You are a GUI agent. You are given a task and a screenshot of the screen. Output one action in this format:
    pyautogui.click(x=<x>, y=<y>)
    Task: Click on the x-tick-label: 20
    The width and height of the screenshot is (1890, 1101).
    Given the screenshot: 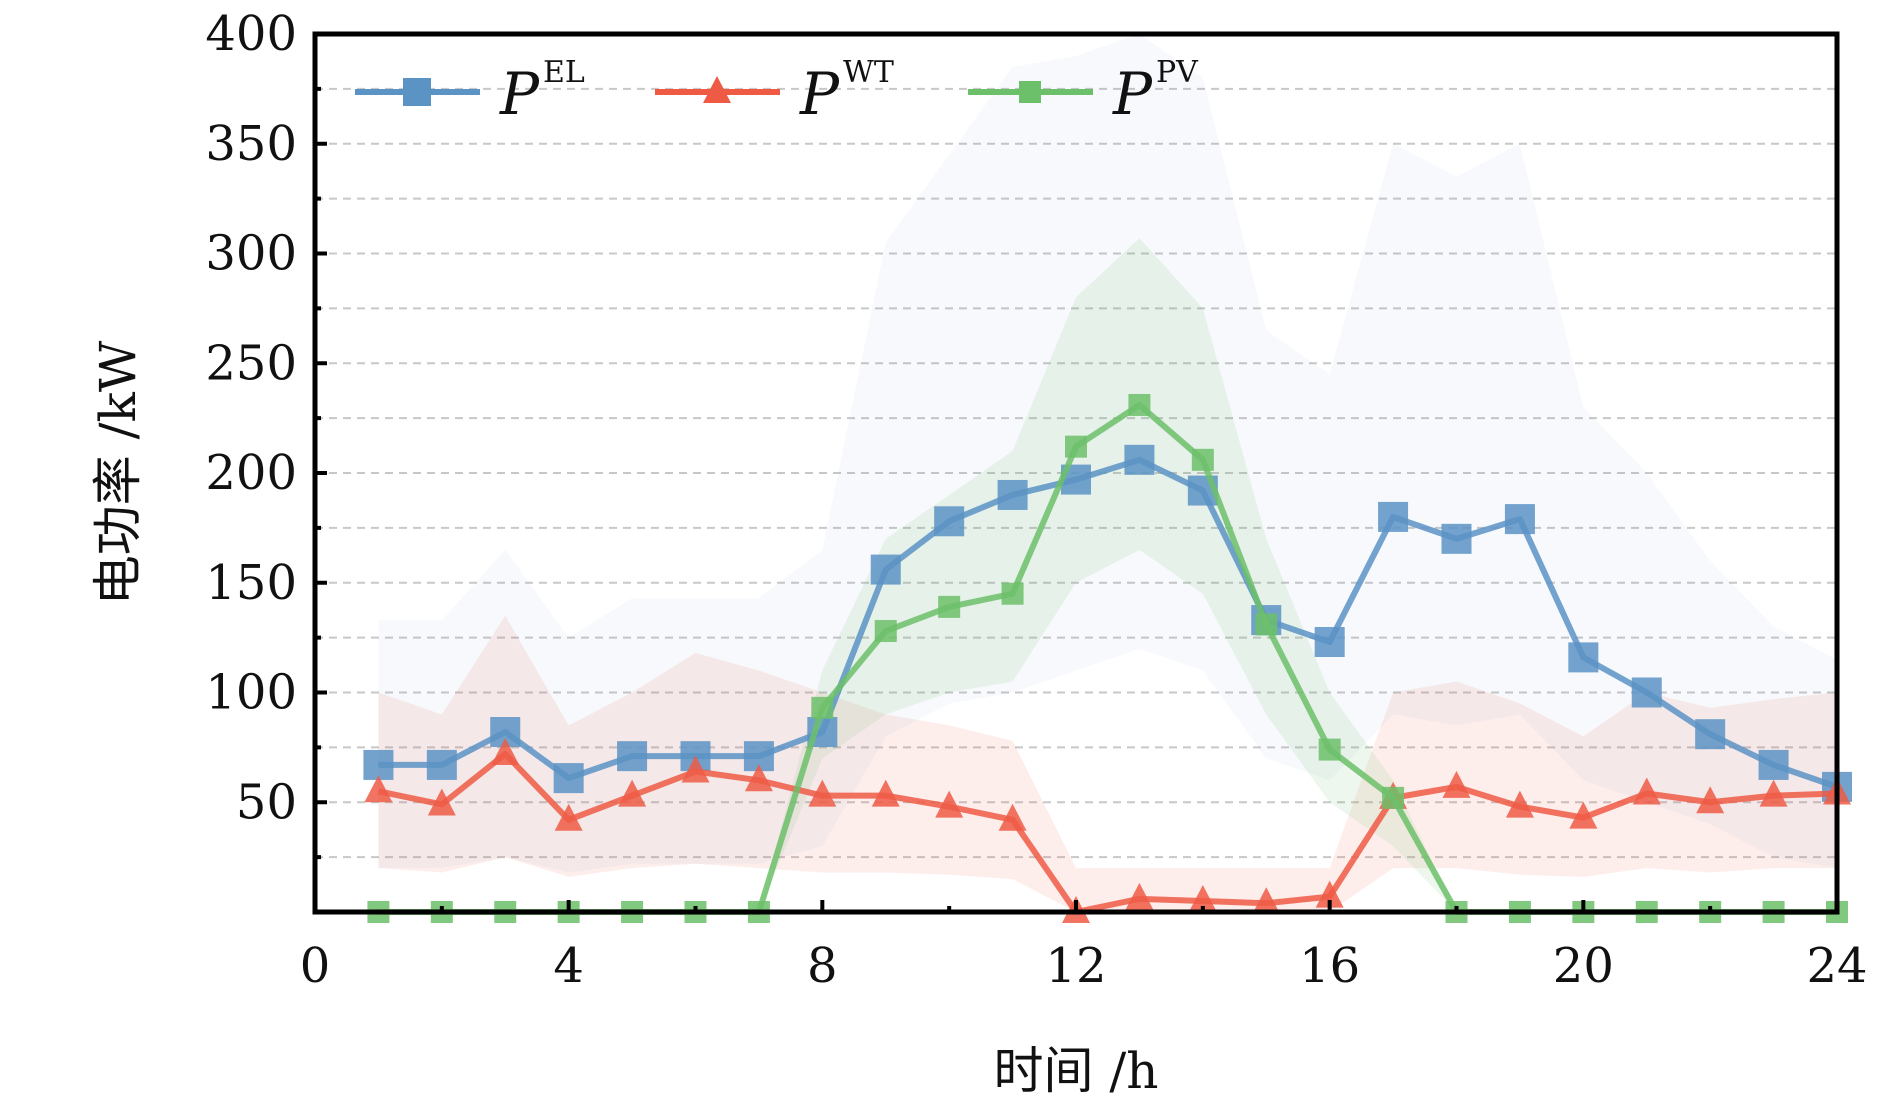 What is the action you would take?
    pyautogui.click(x=1583, y=966)
    